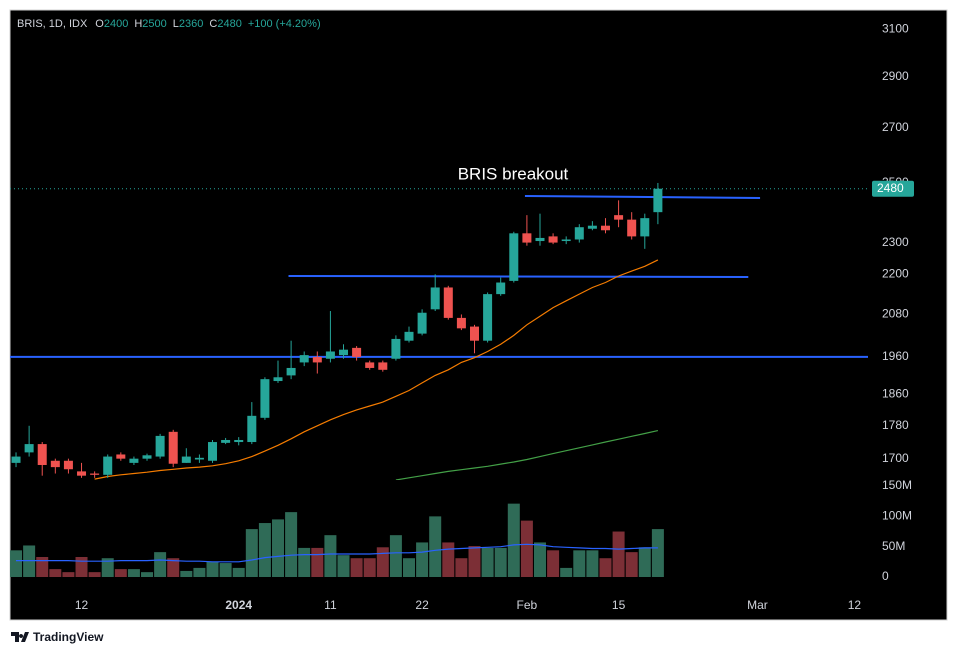  I want to click on y-tick-label: 2080, so click(895, 314).